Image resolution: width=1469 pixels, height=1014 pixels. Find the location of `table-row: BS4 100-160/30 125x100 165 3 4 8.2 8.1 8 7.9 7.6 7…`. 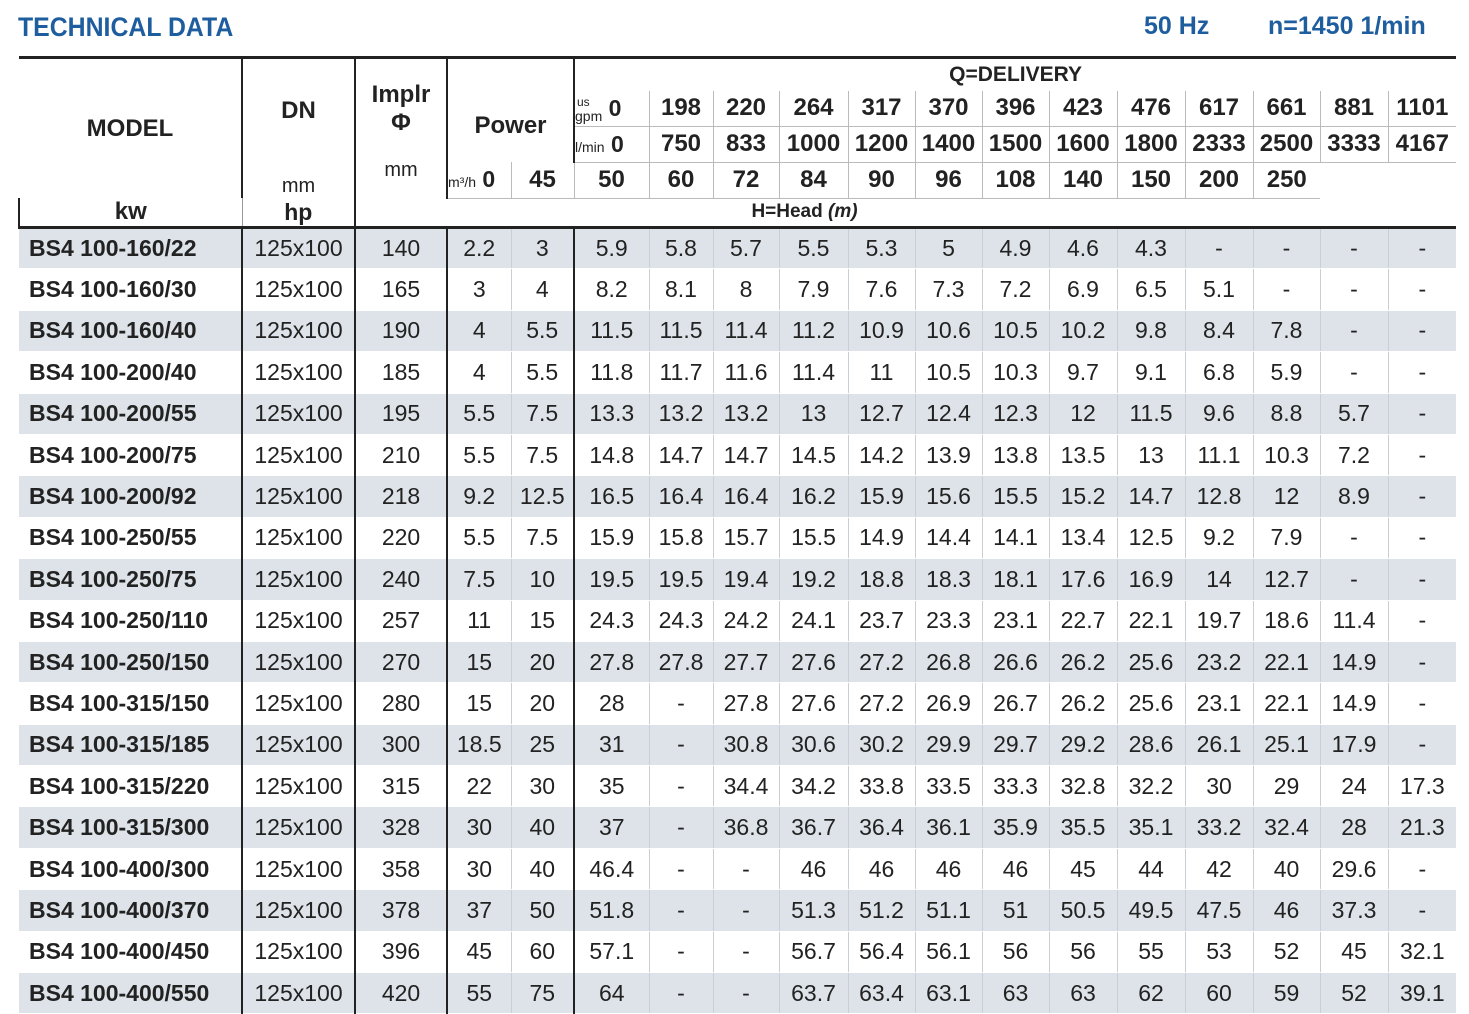

table-row: BS4 100-160/30 125x100 165 3 4 8.2 8.1 8 7.9 7.6 7… is located at coordinates (738, 289).